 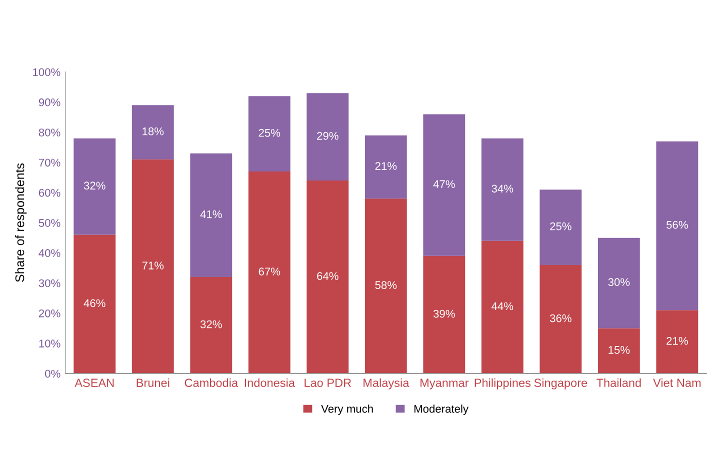 What do you see at coordinates (561, 384) in the screenshot?
I see `x-tick-label: Singapore` at bounding box center [561, 384].